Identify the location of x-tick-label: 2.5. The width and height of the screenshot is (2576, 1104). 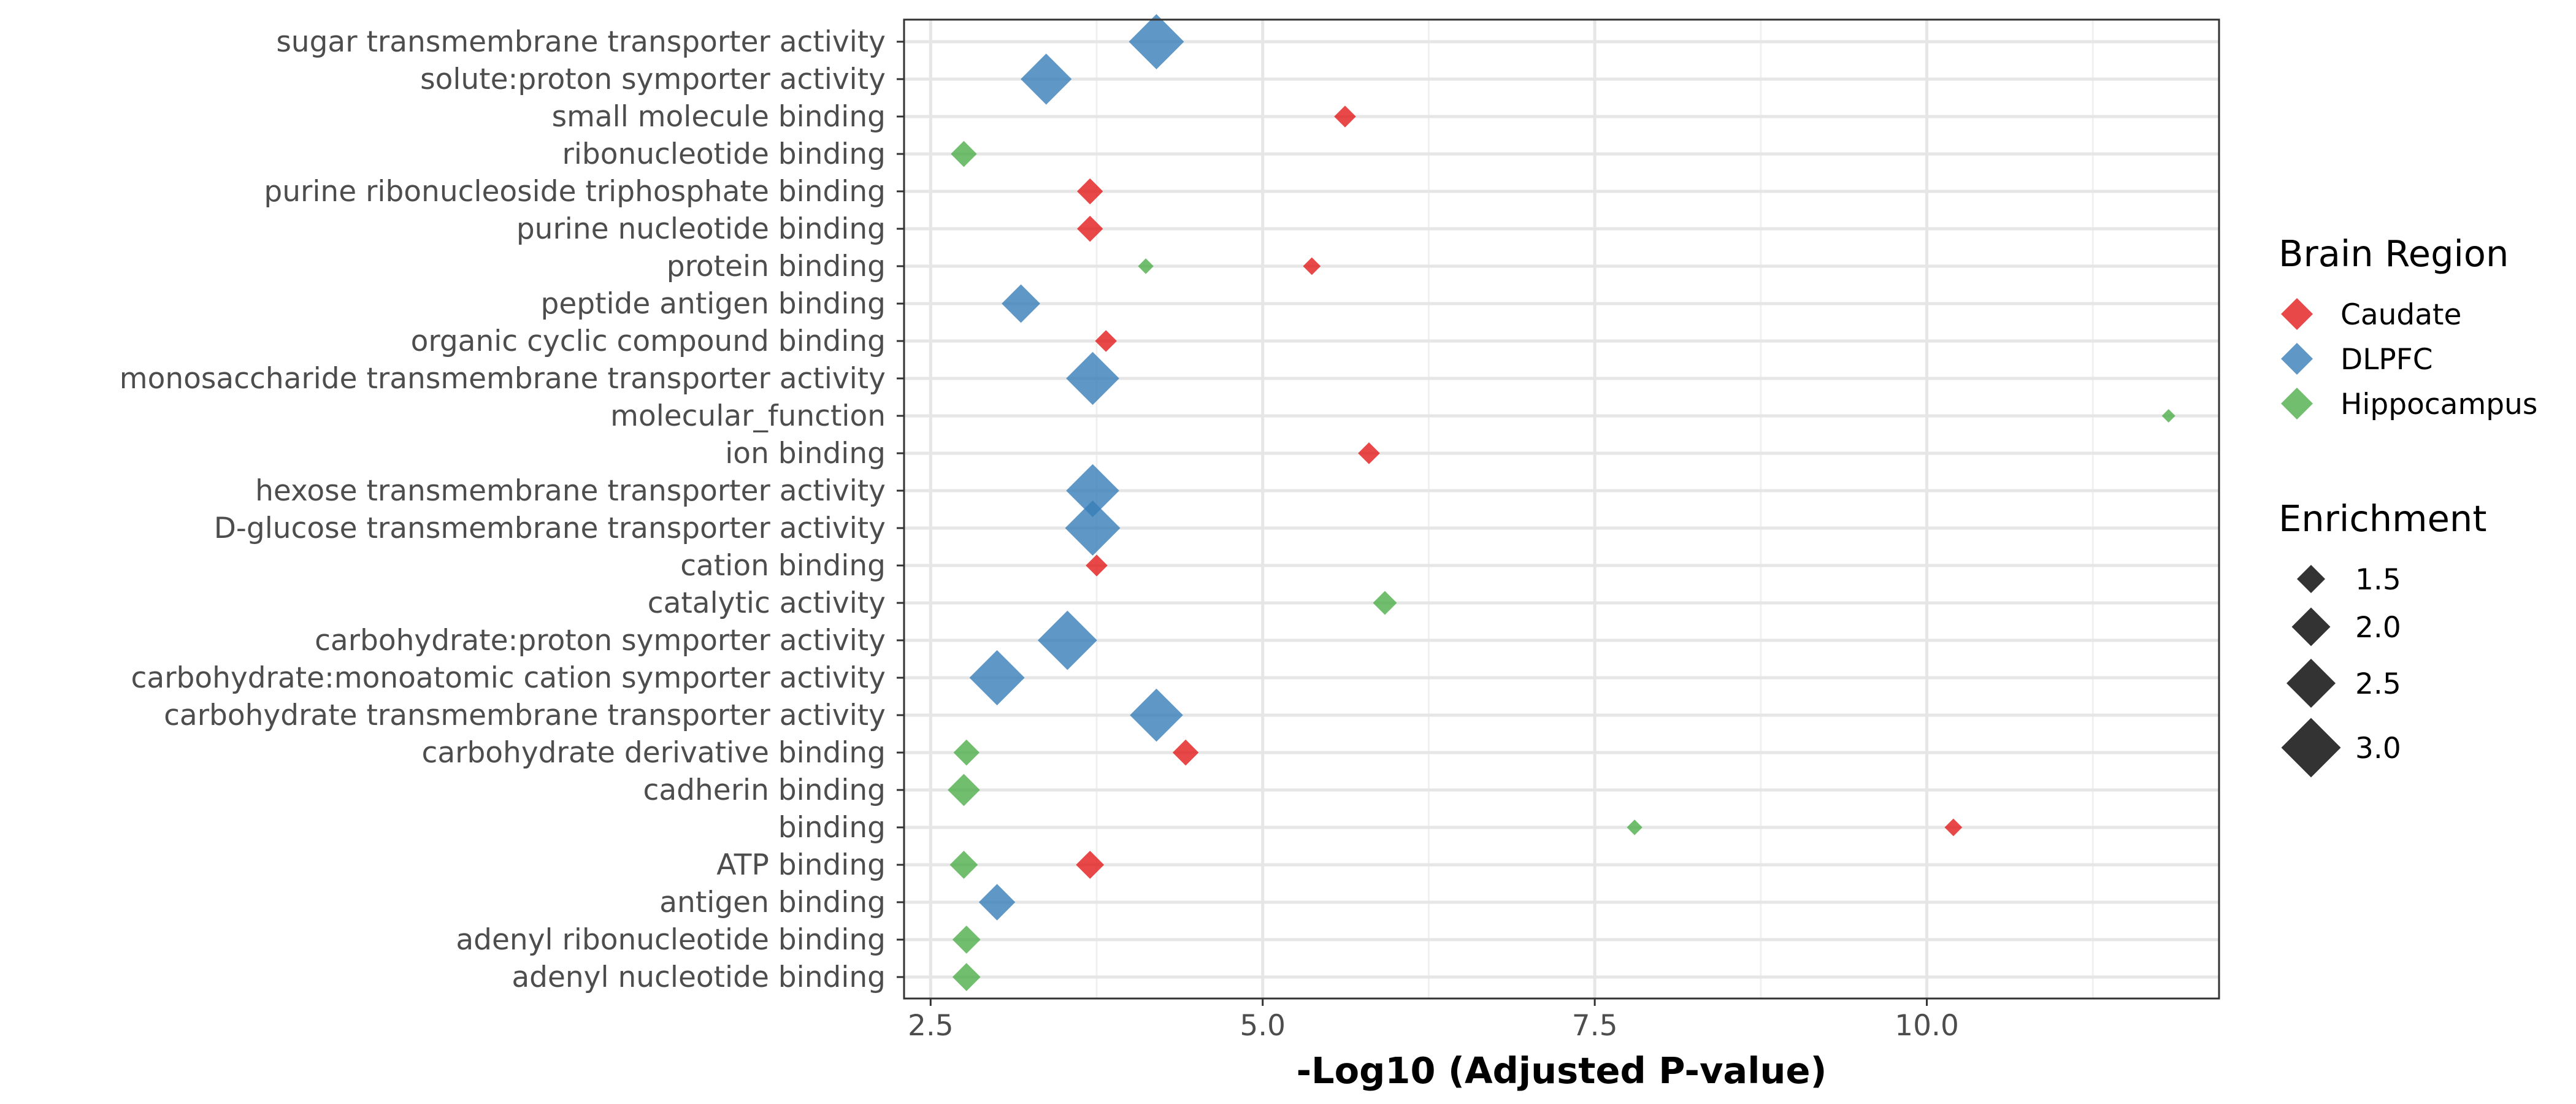
(931, 1026).